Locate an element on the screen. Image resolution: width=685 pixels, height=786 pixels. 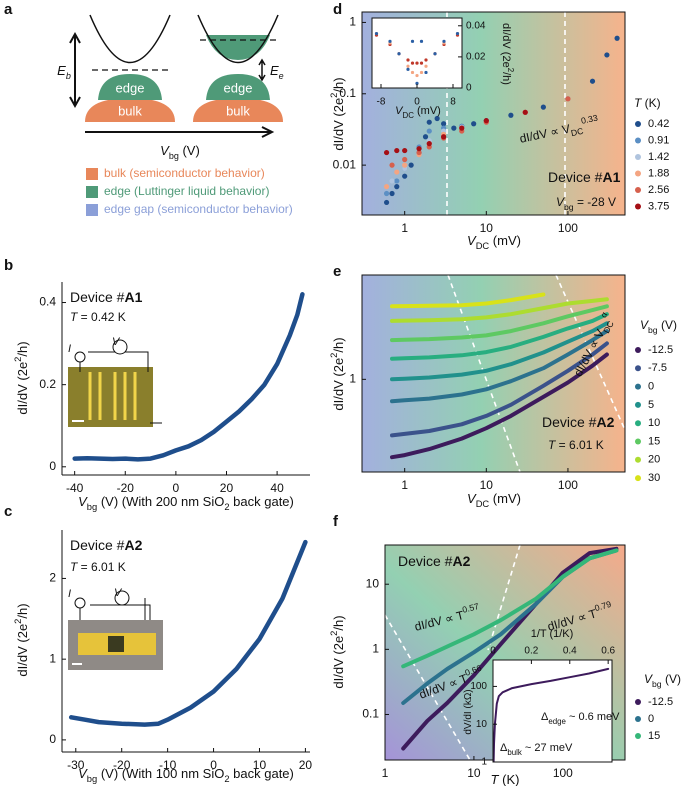
x-tick-label: -30 is located at coordinates (76, 765).